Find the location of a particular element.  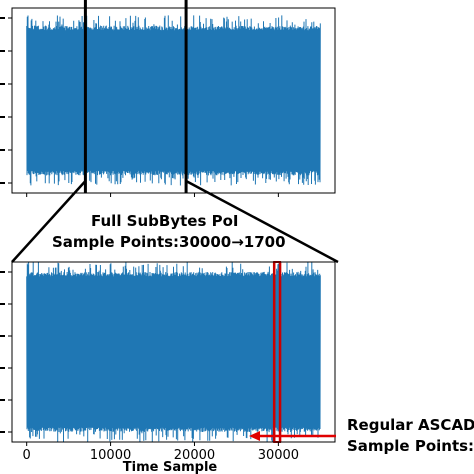

top-y-ticks is located at coordinates (6, 100).